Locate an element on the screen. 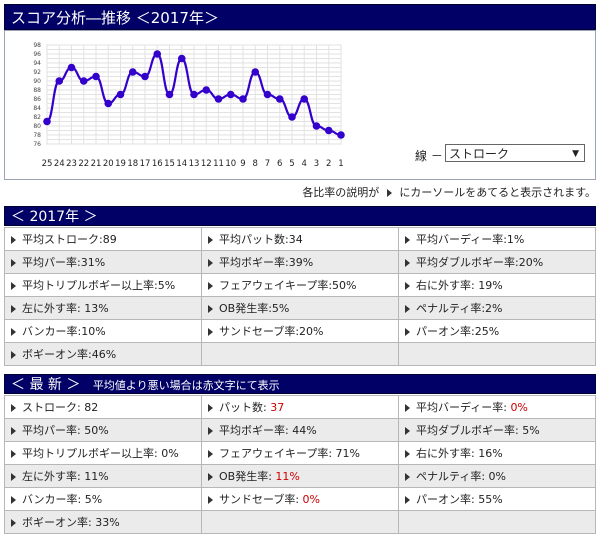  line-type-select-value: ストローク is located at coordinates (479, 154).